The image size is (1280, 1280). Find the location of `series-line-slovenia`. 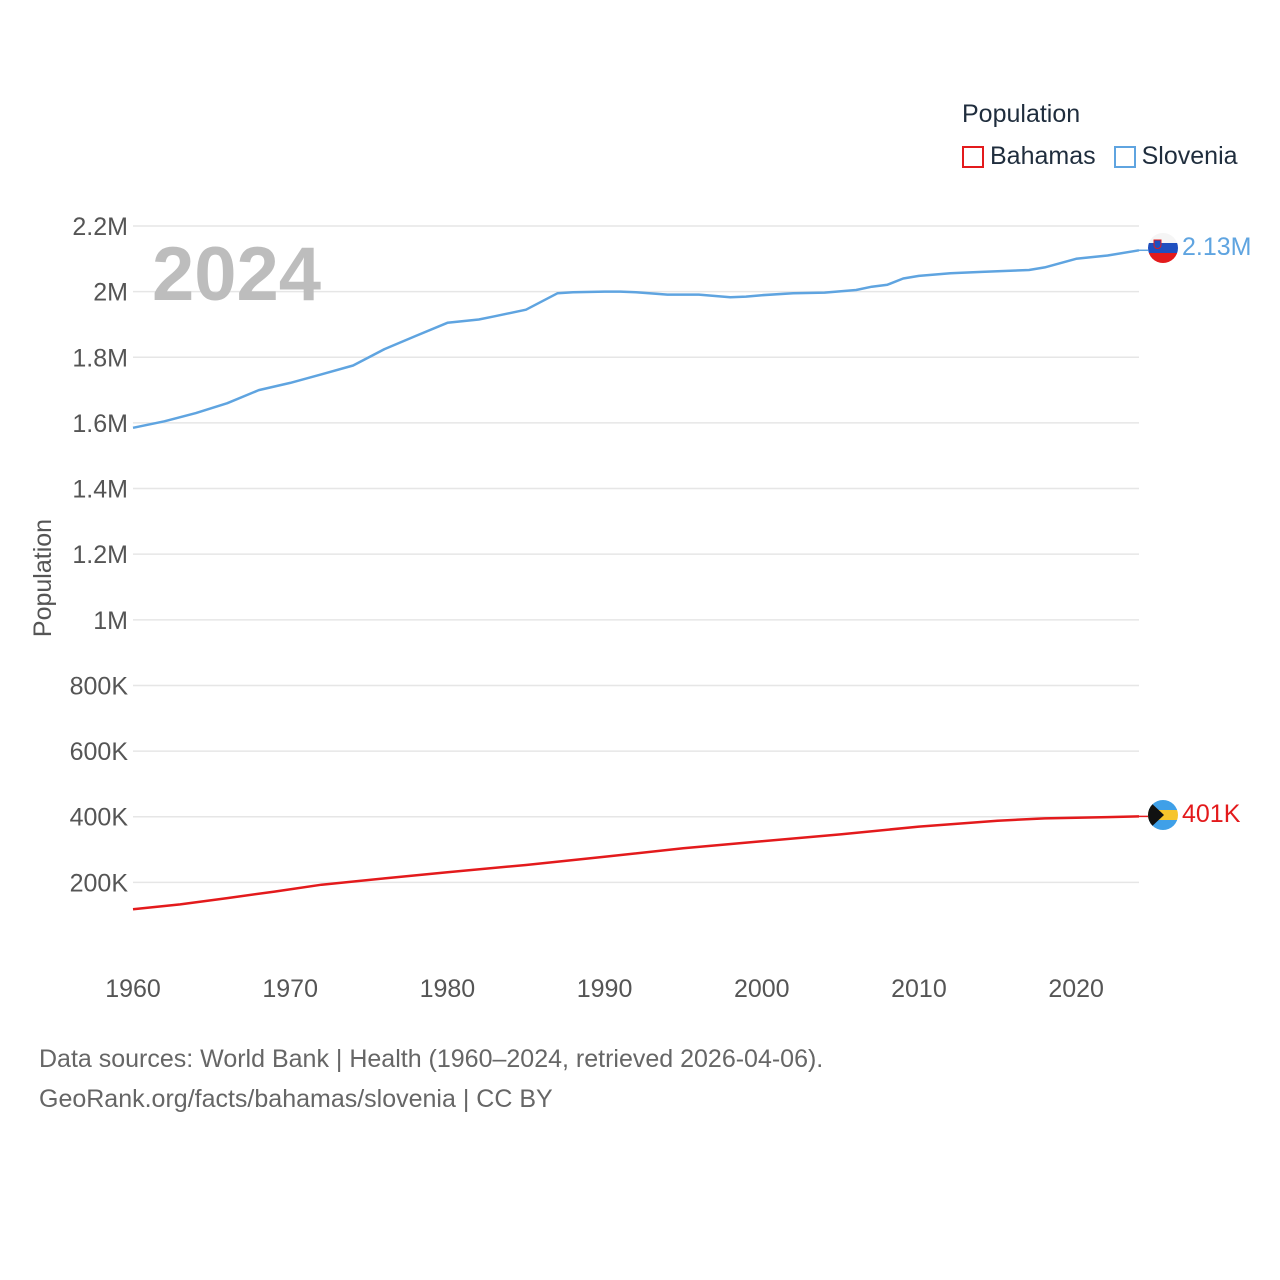

series-line-slovenia is located at coordinates (636, 339).